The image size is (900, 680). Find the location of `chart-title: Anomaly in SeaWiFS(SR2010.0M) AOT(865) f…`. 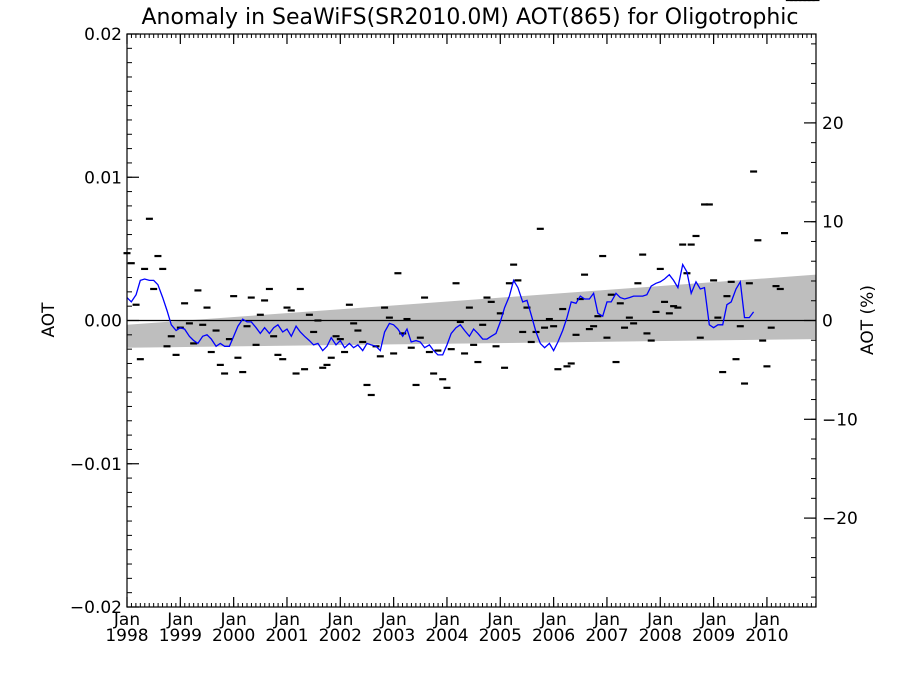

chart-title: Anomaly in SeaWiFS(SR2010.0M) AOT(865) f… is located at coordinates (469, 17).